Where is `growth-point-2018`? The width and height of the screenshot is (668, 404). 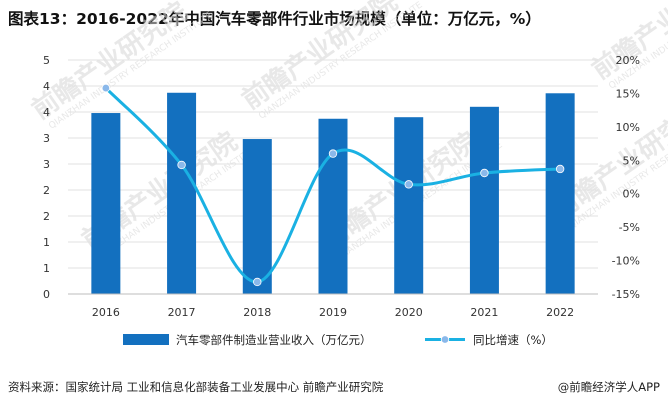 growth-point-2018 is located at coordinates (257, 282).